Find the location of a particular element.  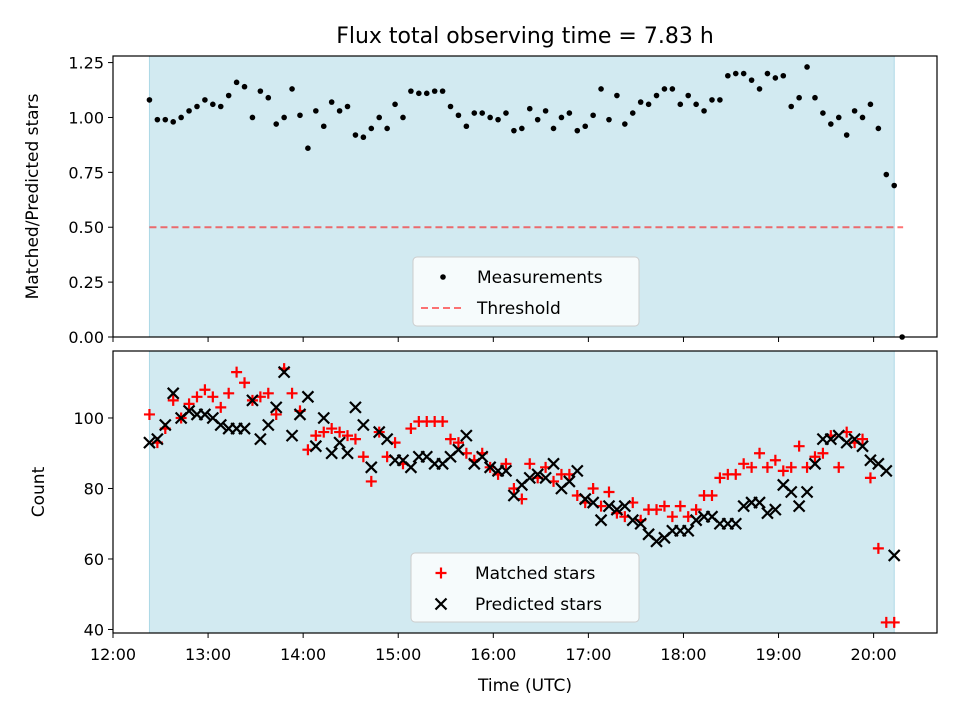

y-axis-label: Count is located at coordinates (39, 491).